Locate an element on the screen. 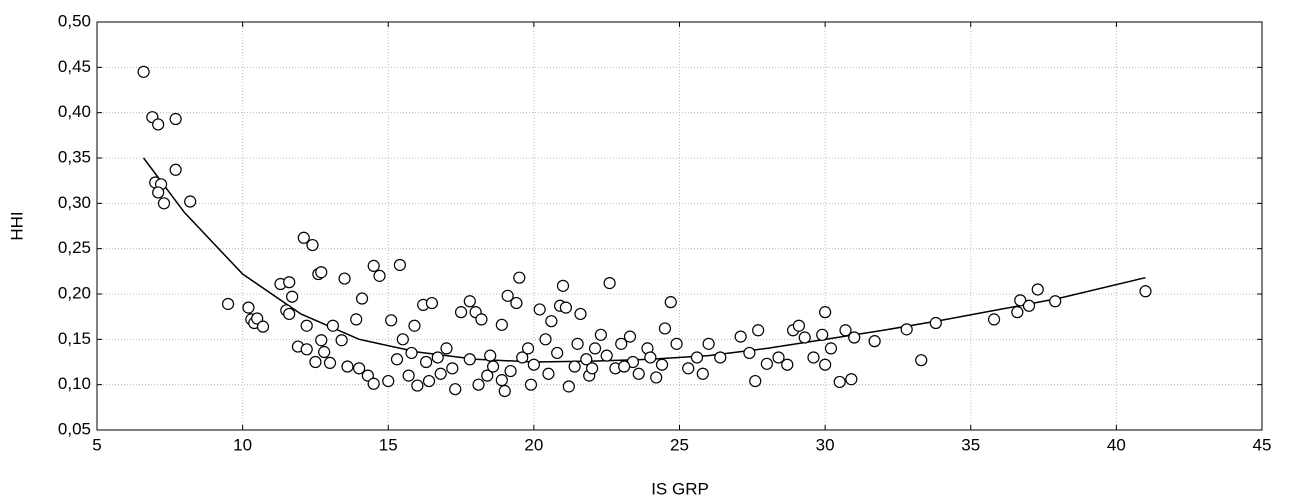  x-tick-label: 25 is located at coordinates (679, 444).